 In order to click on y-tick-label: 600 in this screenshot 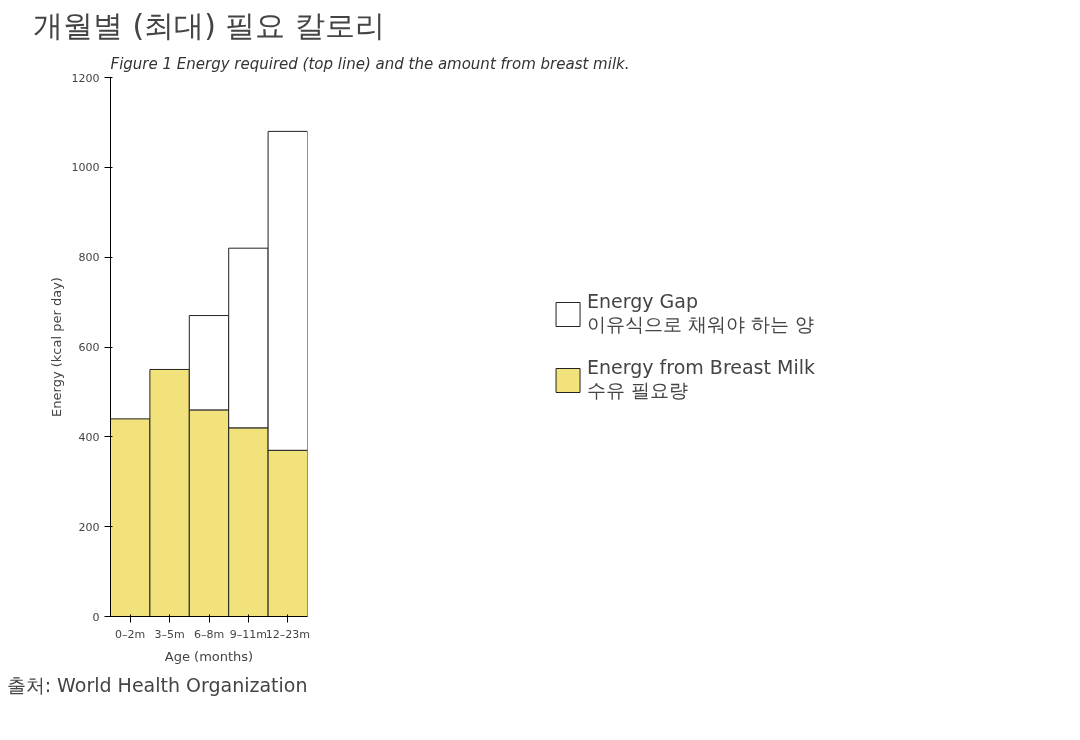, I will do `click(89, 347)`.